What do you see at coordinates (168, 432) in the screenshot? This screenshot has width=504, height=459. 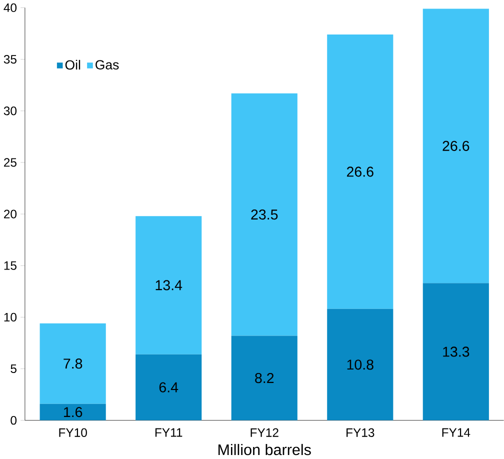 I see `x-tick-label: FY11` at bounding box center [168, 432].